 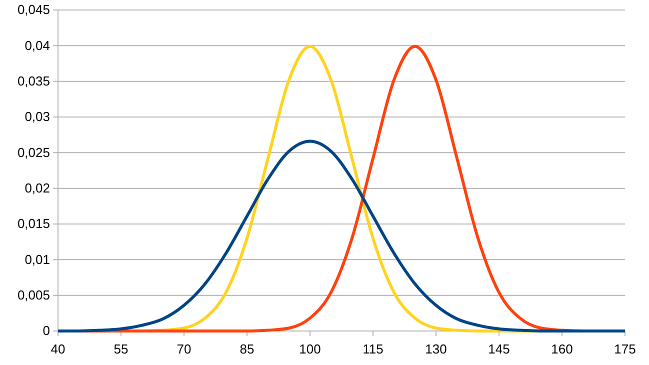 What do you see at coordinates (33, 152) in the screenshot?
I see `y-tick-label: 0,025` at bounding box center [33, 152].